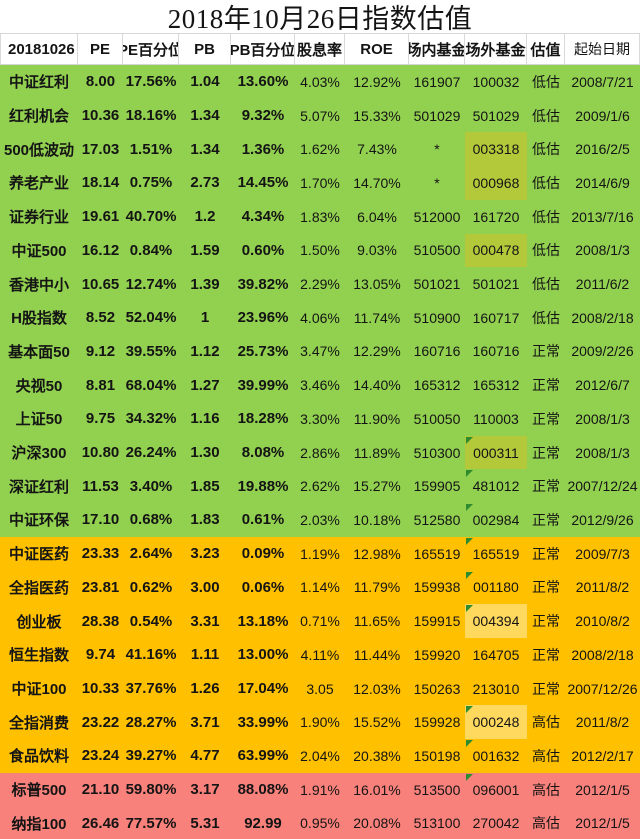  What do you see at coordinates (437, 385) in the screenshot?
I see `cell-onsite-fund: 165312` at bounding box center [437, 385].